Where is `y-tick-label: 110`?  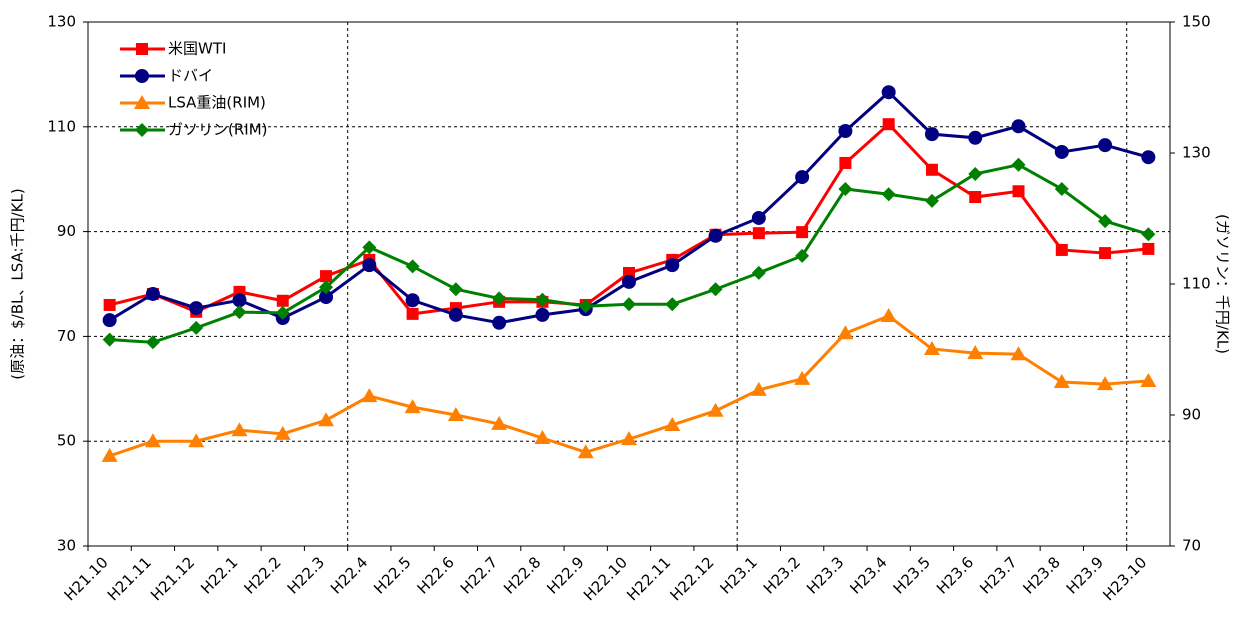 y-tick-label: 110 is located at coordinates (61, 126).